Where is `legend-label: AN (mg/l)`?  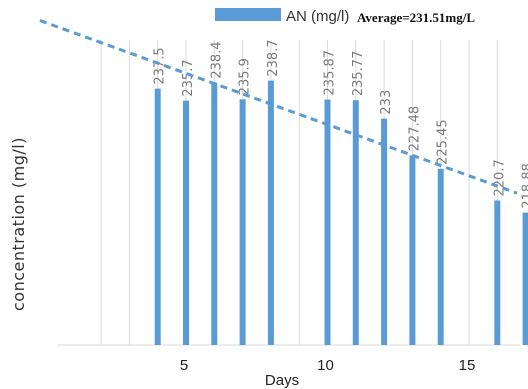
legend-label: AN (mg/l) is located at coordinates (317, 16).